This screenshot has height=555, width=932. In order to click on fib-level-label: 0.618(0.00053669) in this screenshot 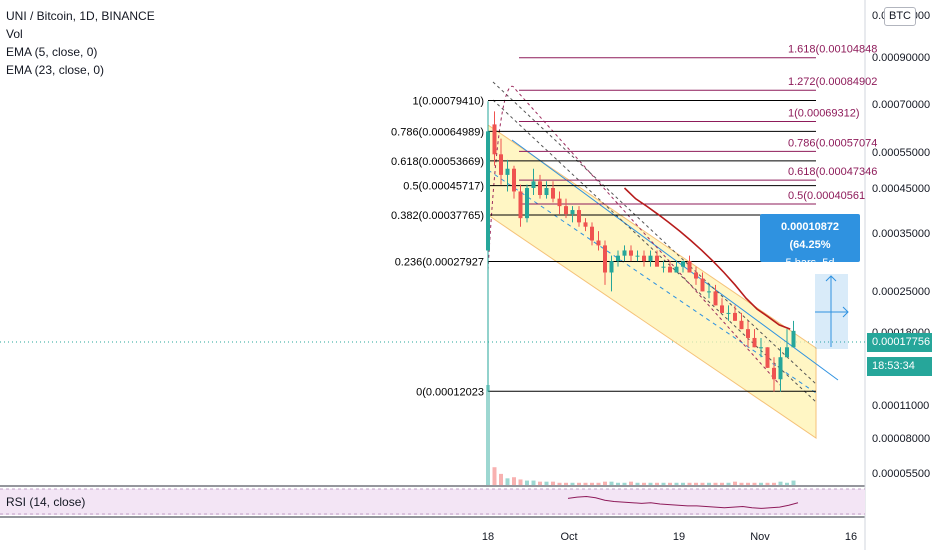, I will do `click(437, 162)`.